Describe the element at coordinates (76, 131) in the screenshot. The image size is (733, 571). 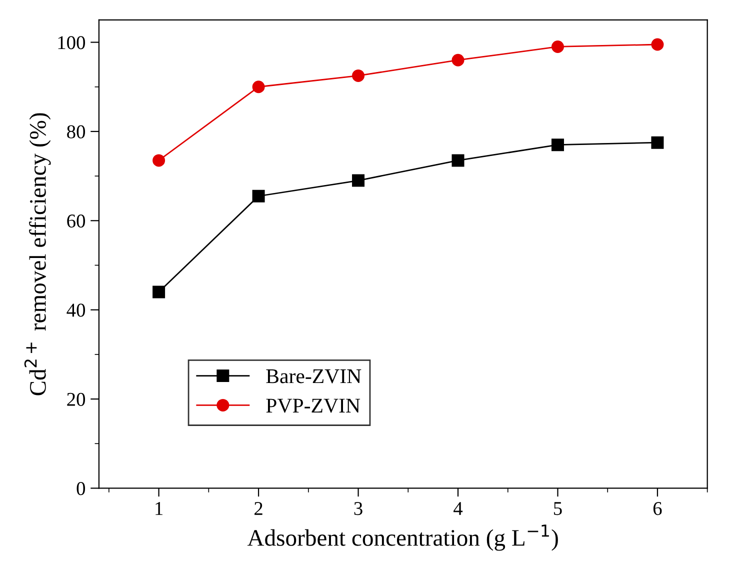
I see `y-tick-label: 80` at that location.